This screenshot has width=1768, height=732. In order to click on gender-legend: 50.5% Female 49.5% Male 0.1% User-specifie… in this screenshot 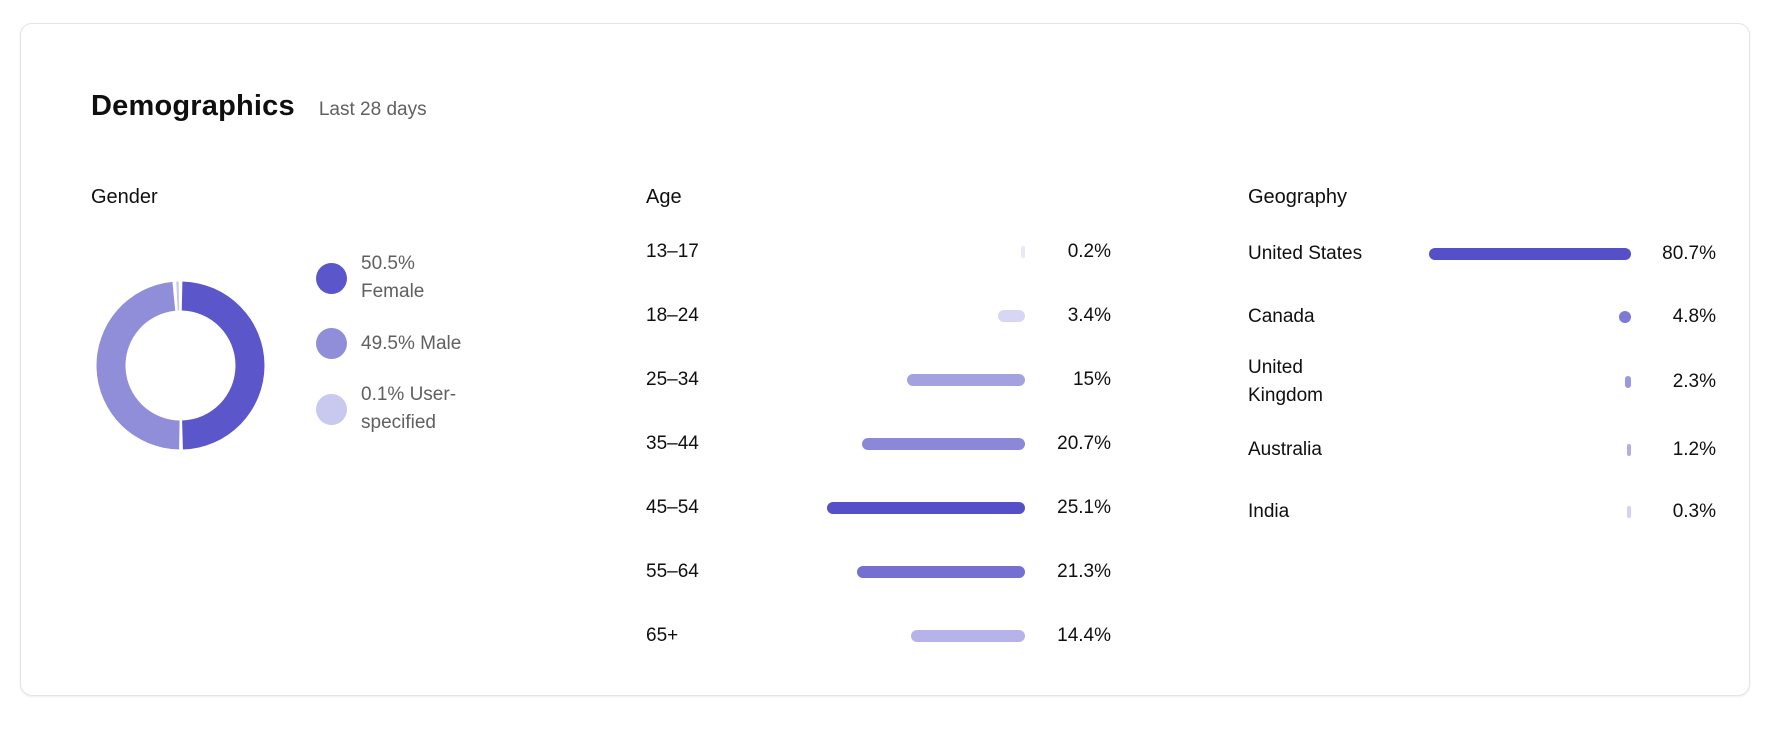, I will do `click(416, 354)`.